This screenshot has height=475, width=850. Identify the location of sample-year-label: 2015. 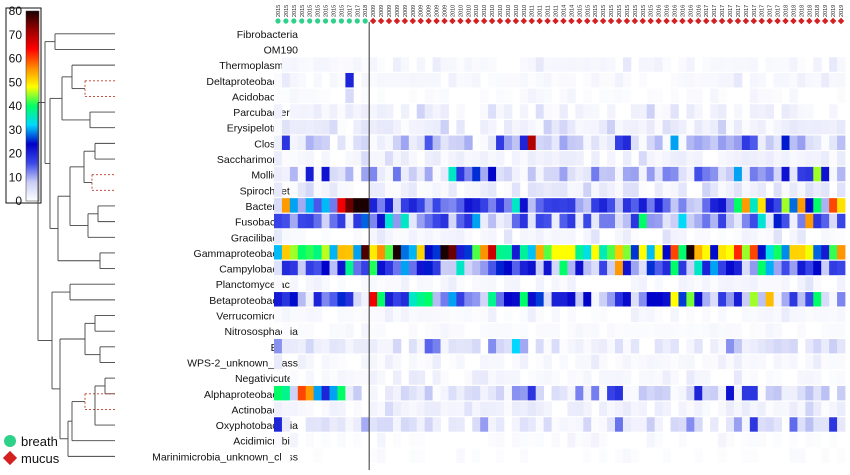
(334, 11).